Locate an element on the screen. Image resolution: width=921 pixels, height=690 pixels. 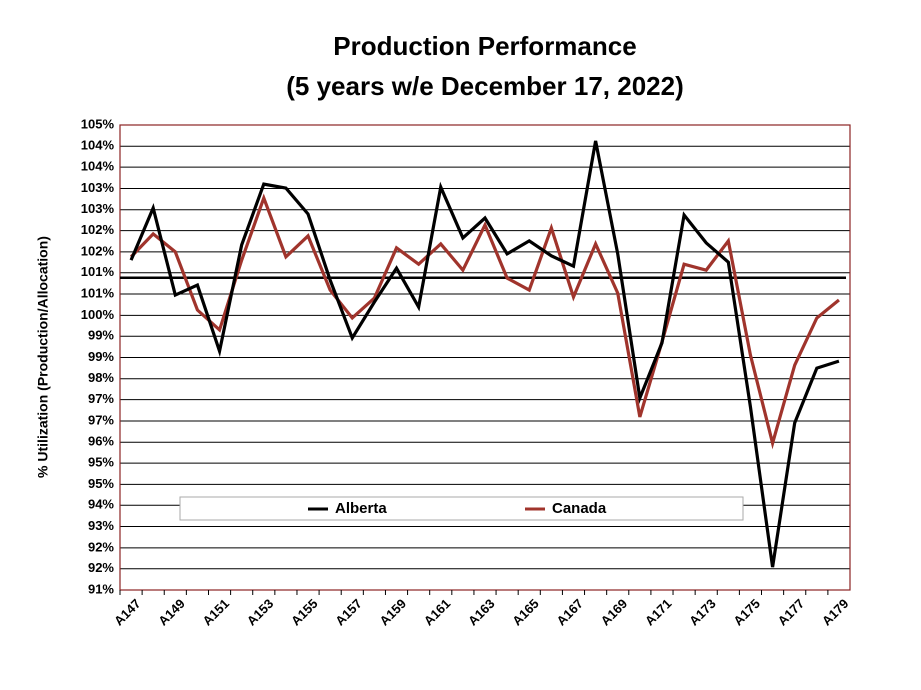
y-tick-label: 94% is located at coordinates (101, 504).